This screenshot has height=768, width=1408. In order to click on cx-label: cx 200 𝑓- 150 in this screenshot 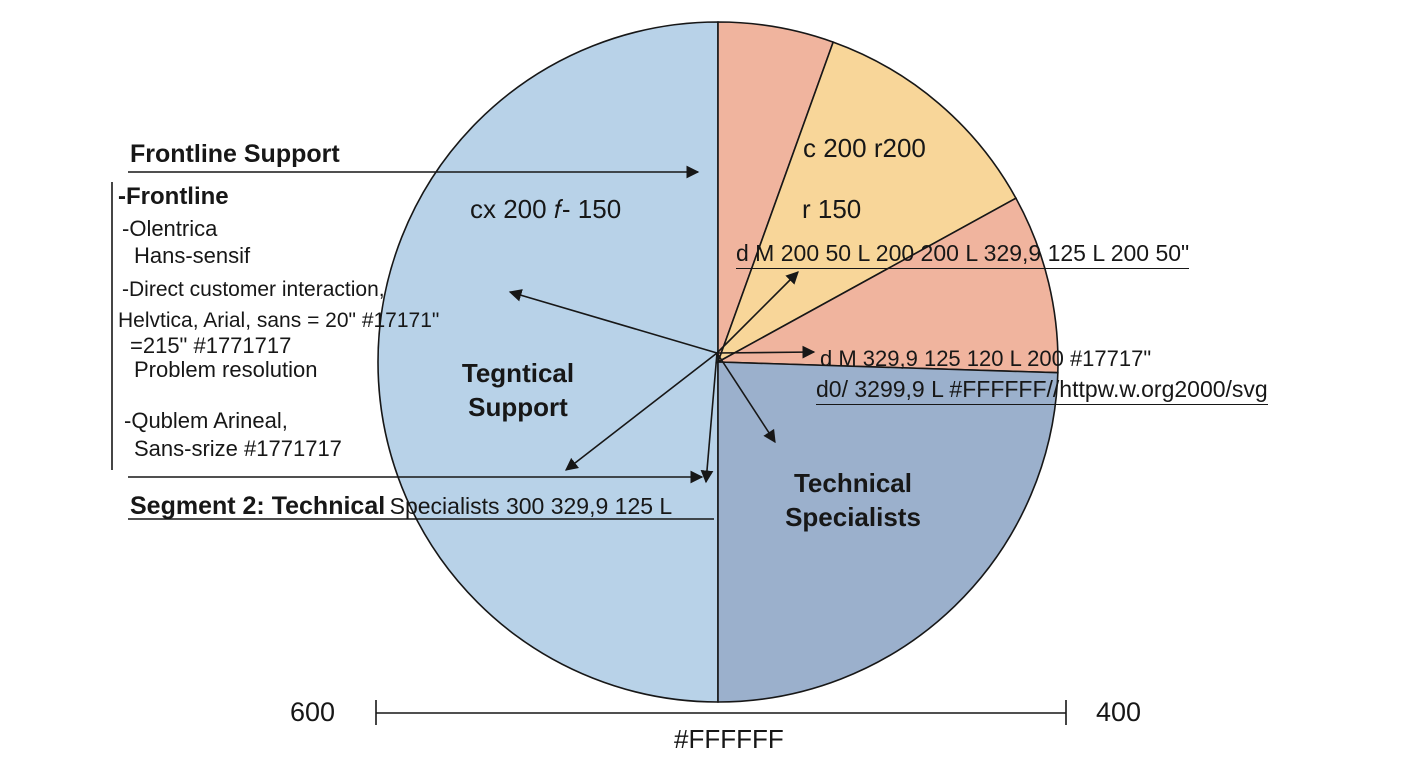, I will do `click(546, 209)`.